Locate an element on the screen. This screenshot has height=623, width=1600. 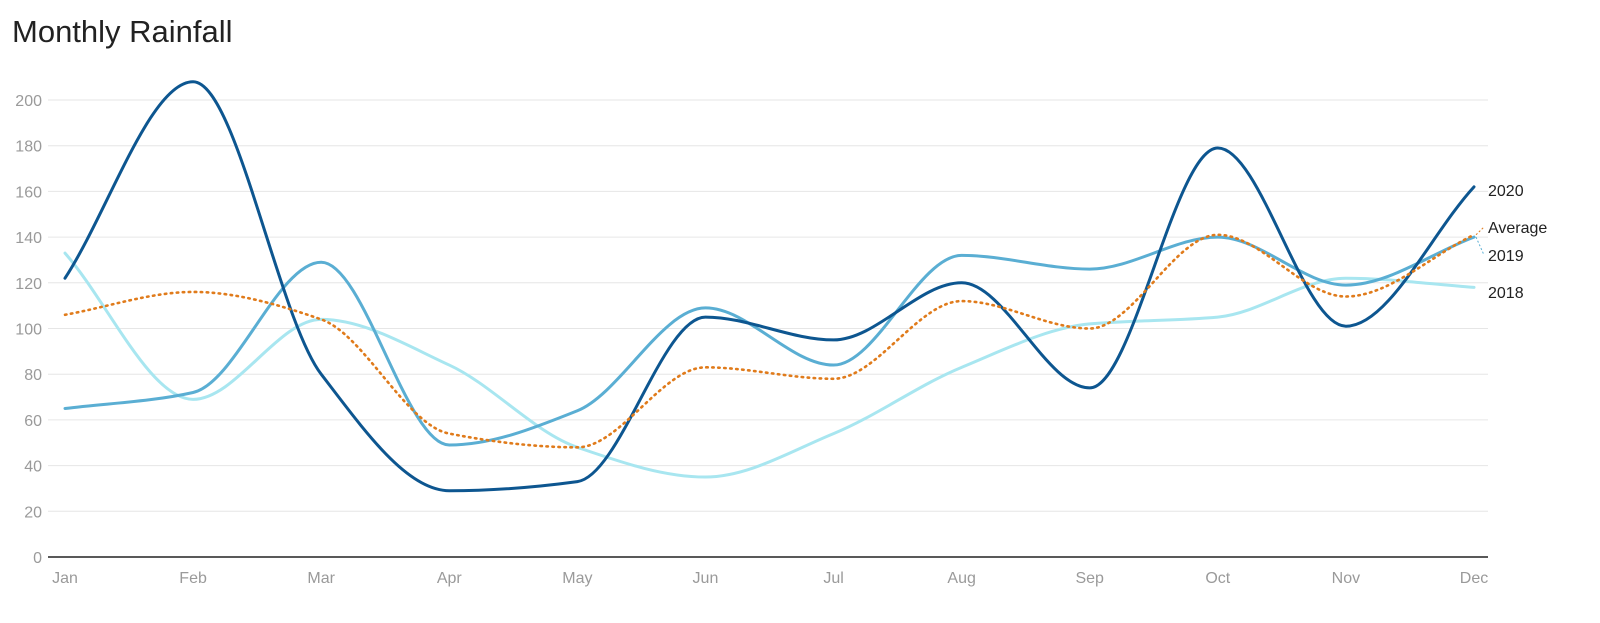
x-tick-label: Sep is located at coordinates (1089, 578).